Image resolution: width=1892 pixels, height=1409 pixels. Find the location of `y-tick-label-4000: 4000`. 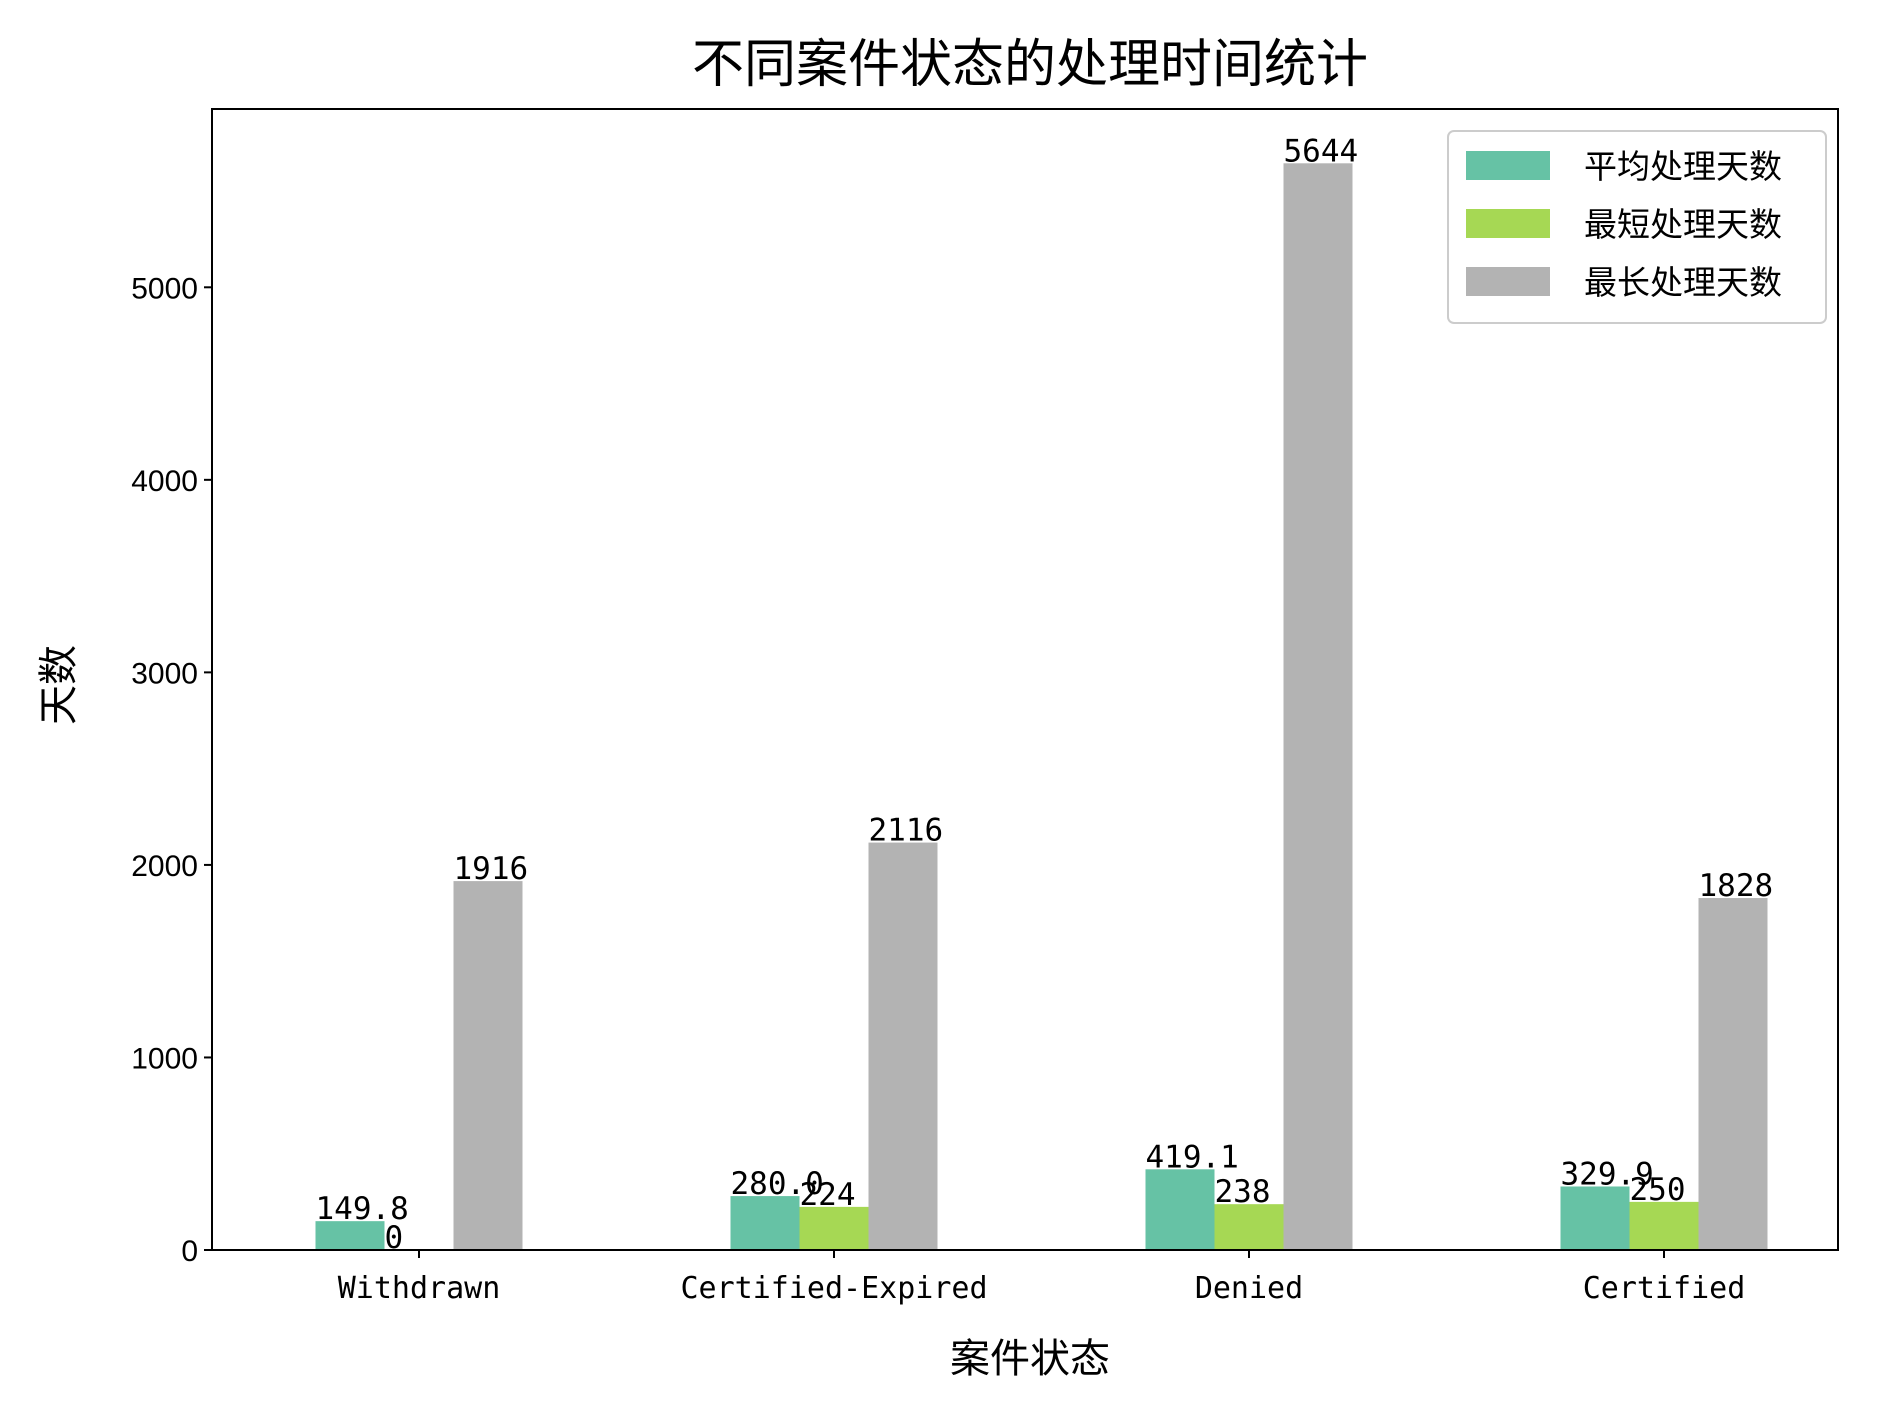

y-tick-label-4000: 4000 is located at coordinates (164, 481).